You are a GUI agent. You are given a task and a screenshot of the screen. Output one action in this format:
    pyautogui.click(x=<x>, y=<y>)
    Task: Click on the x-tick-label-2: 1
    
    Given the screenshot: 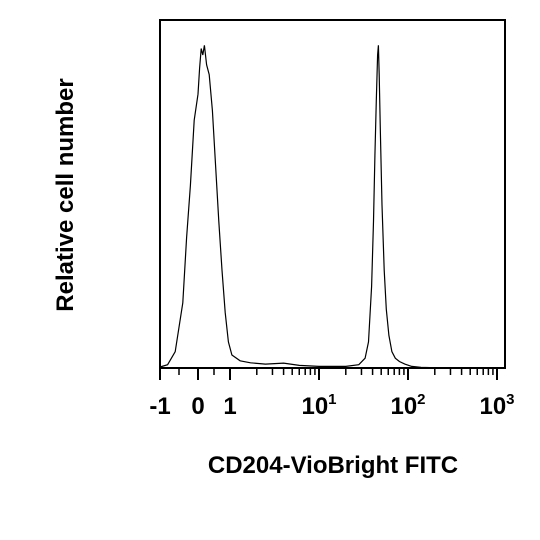 What is the action you would take?
    pyautogui.click(x=229, y=406)
    